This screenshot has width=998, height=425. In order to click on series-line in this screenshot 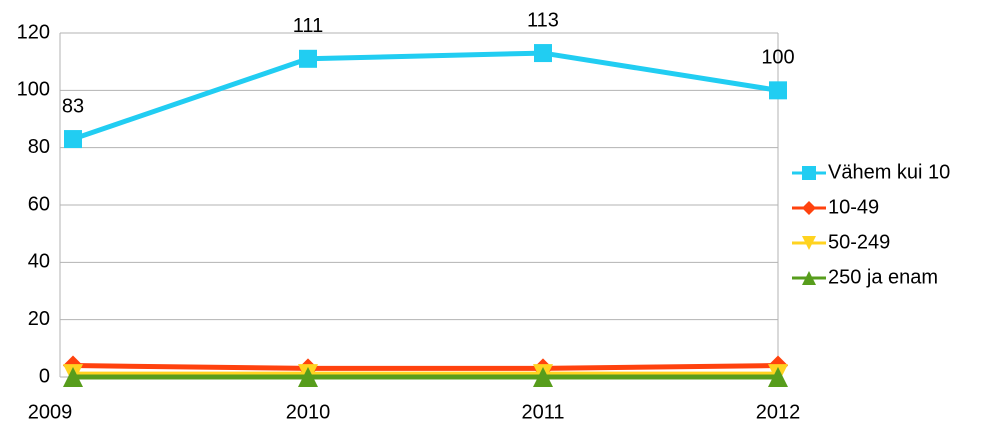, I will do `click(425, 367)`.